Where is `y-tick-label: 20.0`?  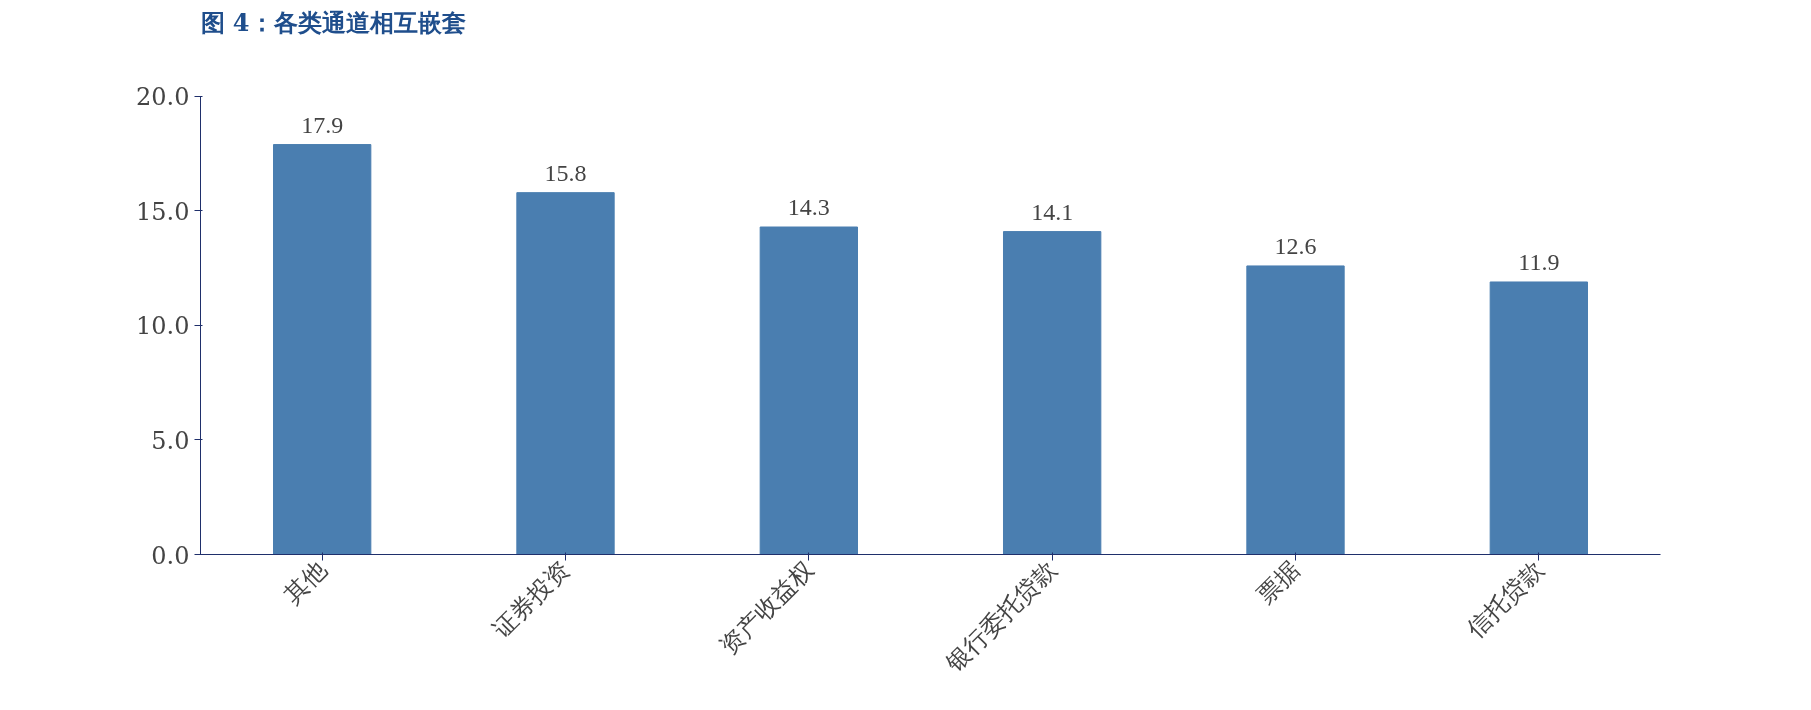
y-tick-label: 20.0 is located at coordinates (163, 97).